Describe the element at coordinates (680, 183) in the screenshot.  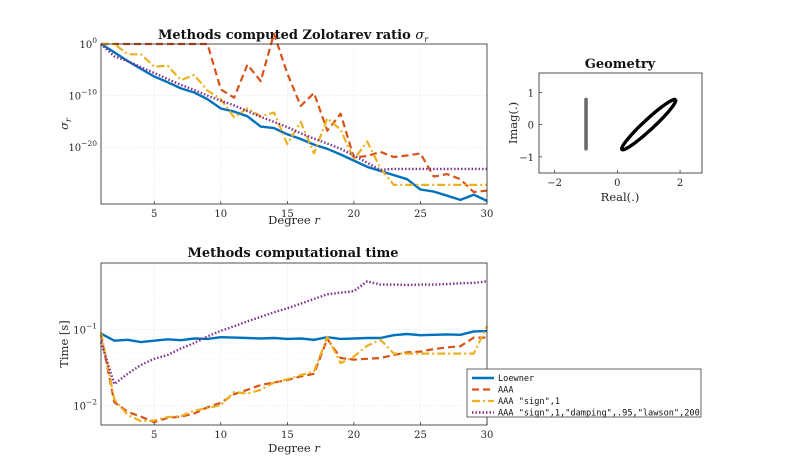
I see `geometry-x-tick-label: 2` at that location.